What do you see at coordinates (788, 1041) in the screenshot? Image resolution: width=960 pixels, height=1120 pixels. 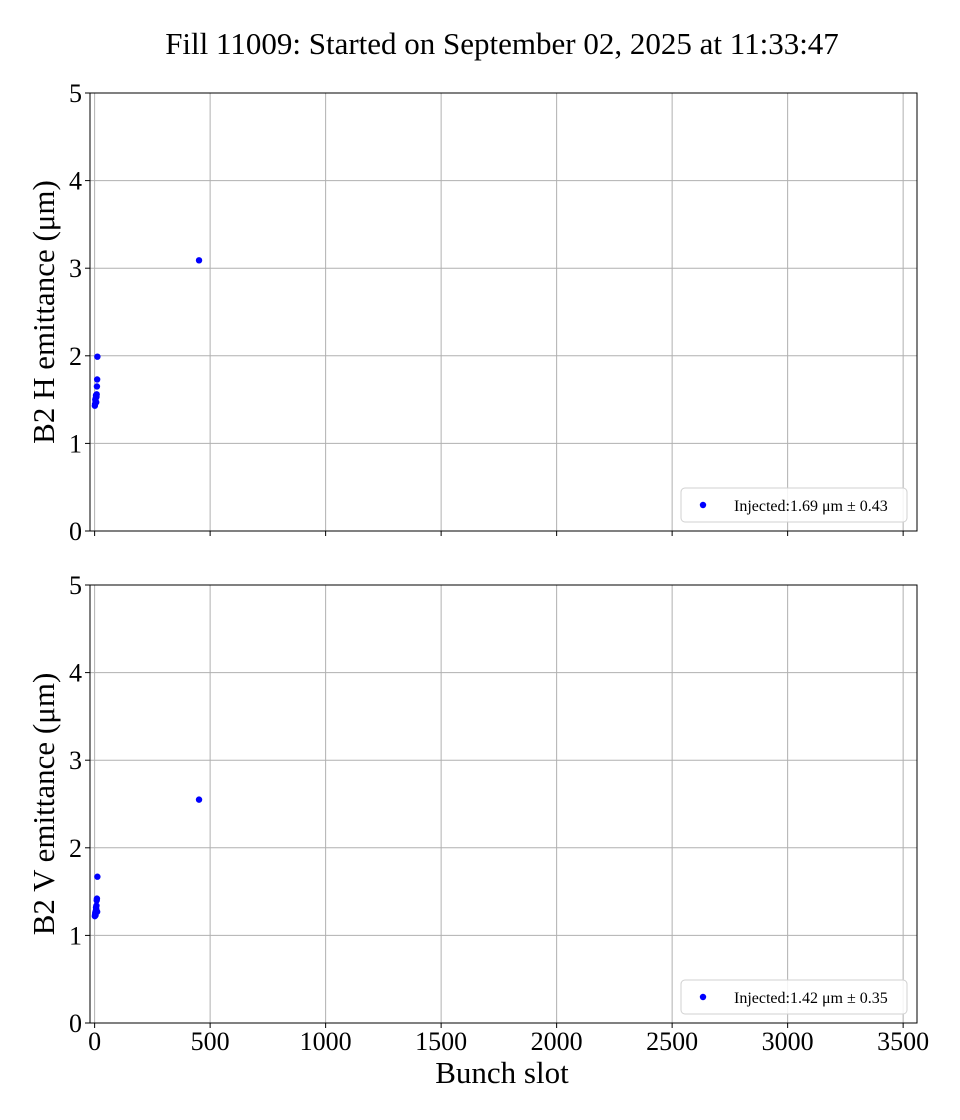 I see `x-tick-label: 3000` at bounding box center [788, 1041].